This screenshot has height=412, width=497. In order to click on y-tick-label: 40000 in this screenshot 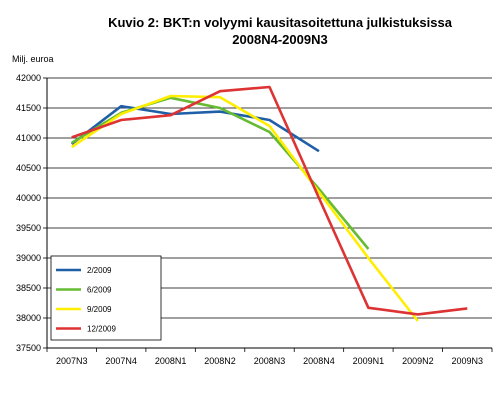, I will do `click(28, 198)`.